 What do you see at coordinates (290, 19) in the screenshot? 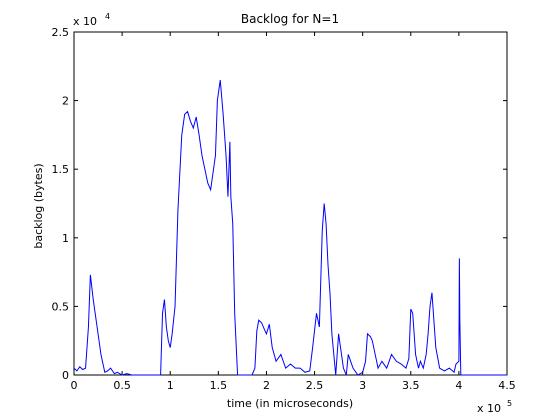
I see `chart-title: Backlog for N=1` at bounding box center [290, 19].